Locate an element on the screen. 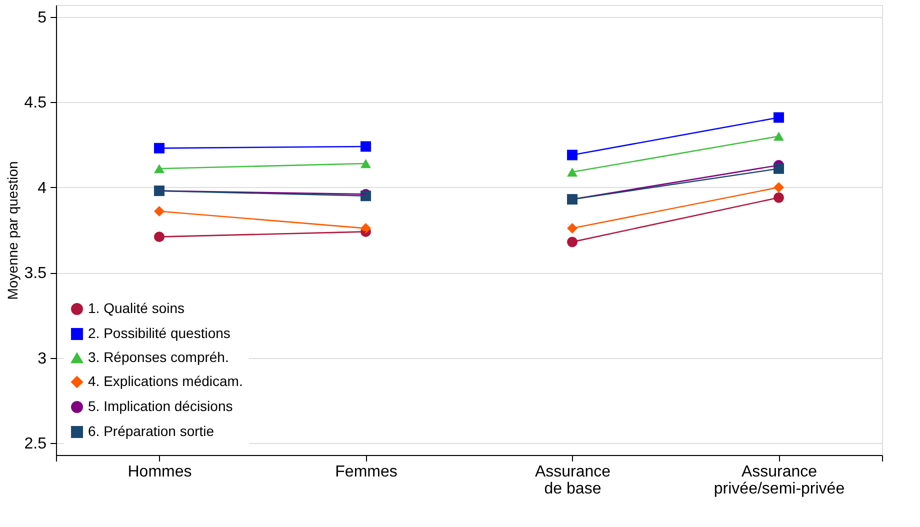  y-axis-title: Moyenne par question is located at coordinates (12, 230).